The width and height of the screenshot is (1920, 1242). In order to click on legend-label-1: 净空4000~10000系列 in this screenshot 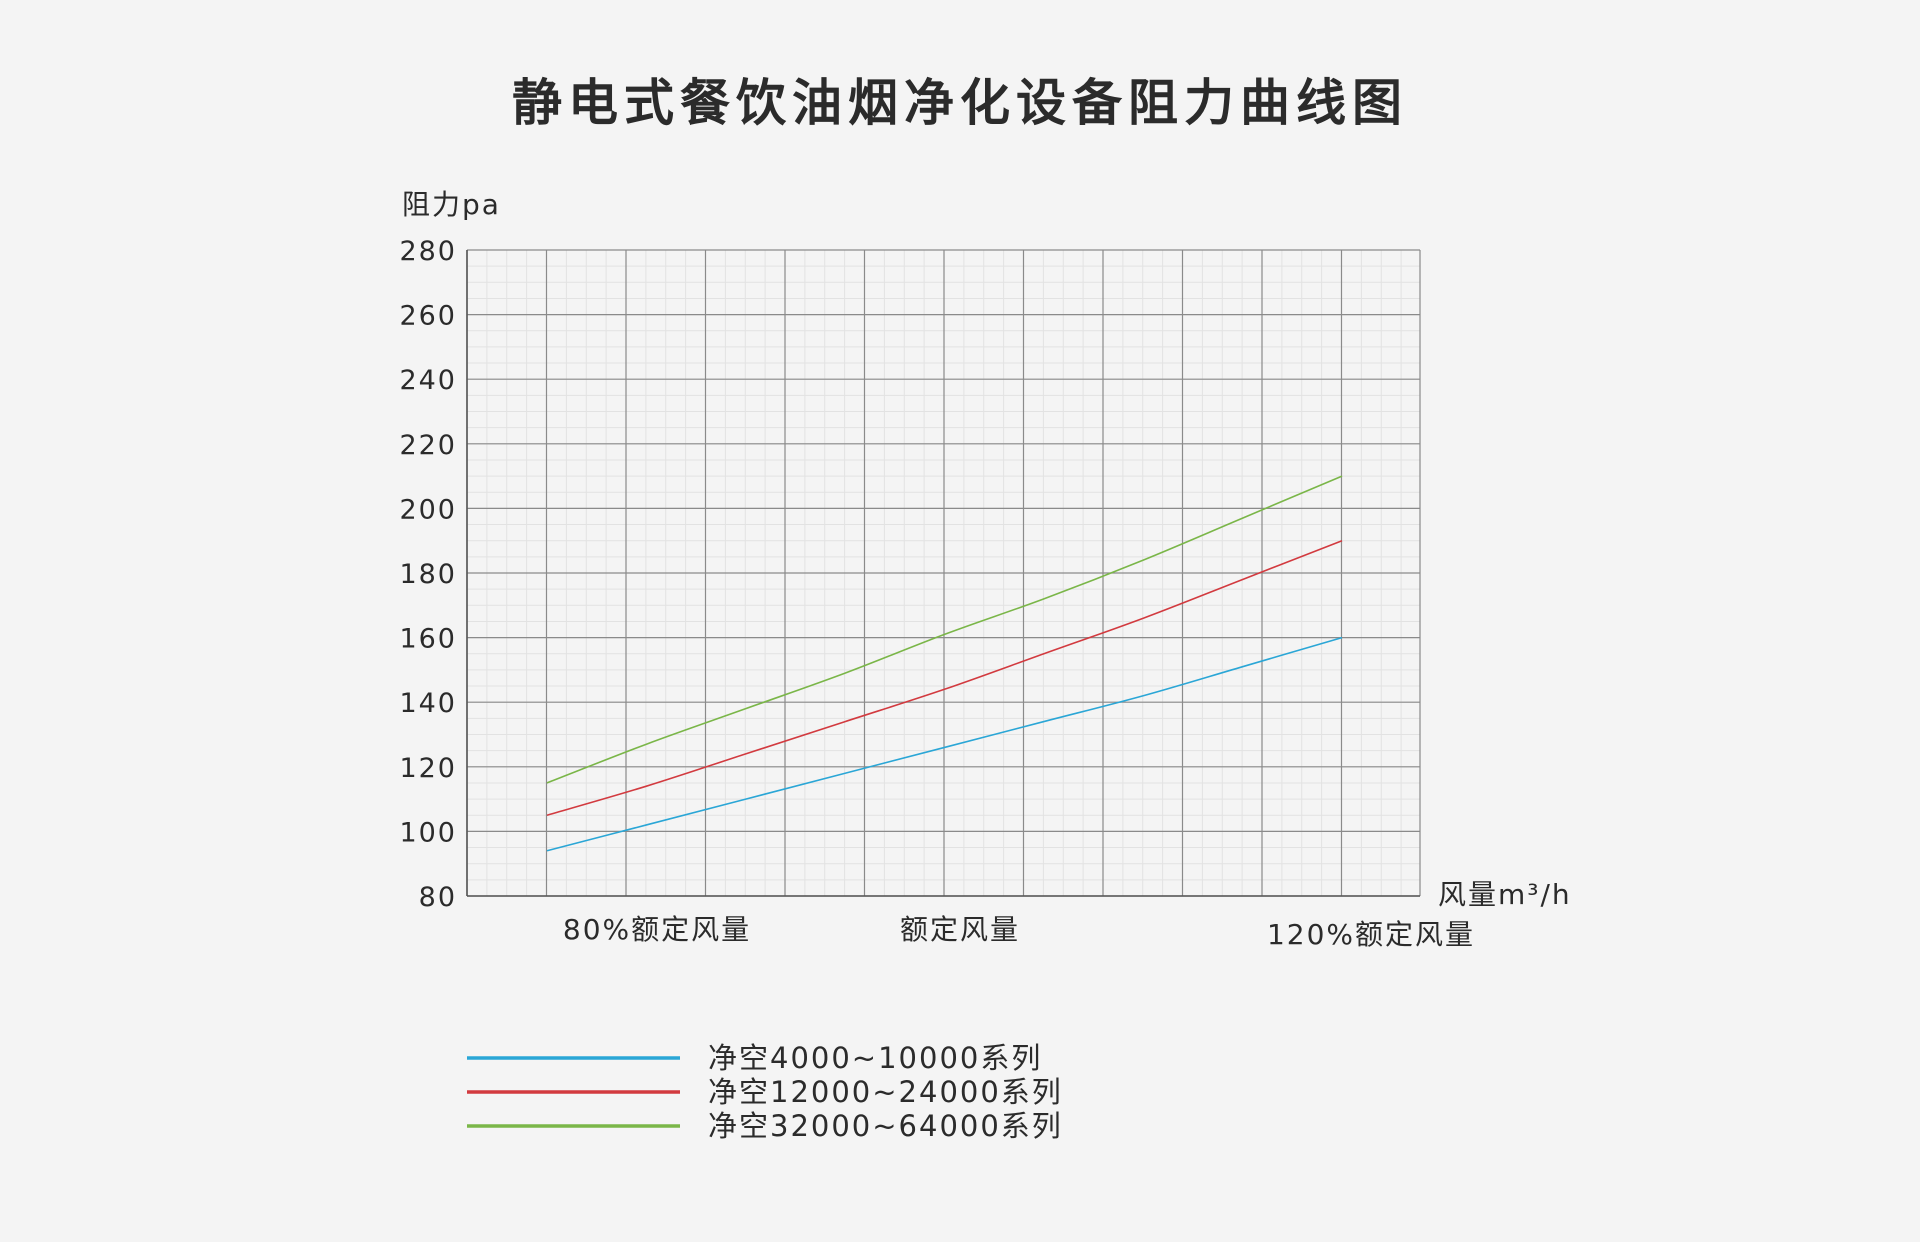, I will do `click(875, 1058)`.